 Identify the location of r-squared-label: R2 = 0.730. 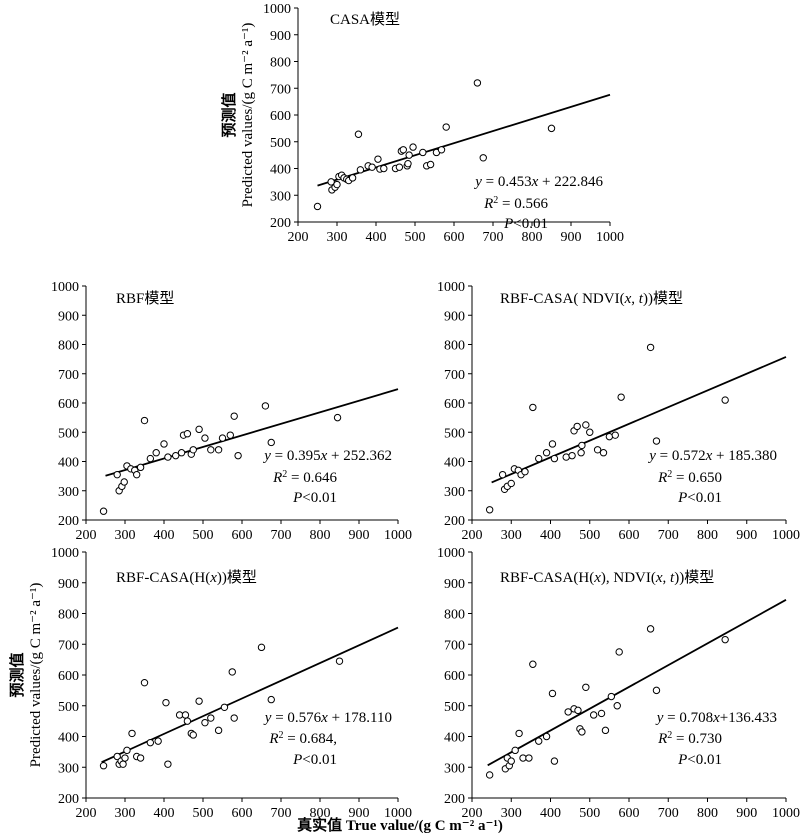
(689, 739).